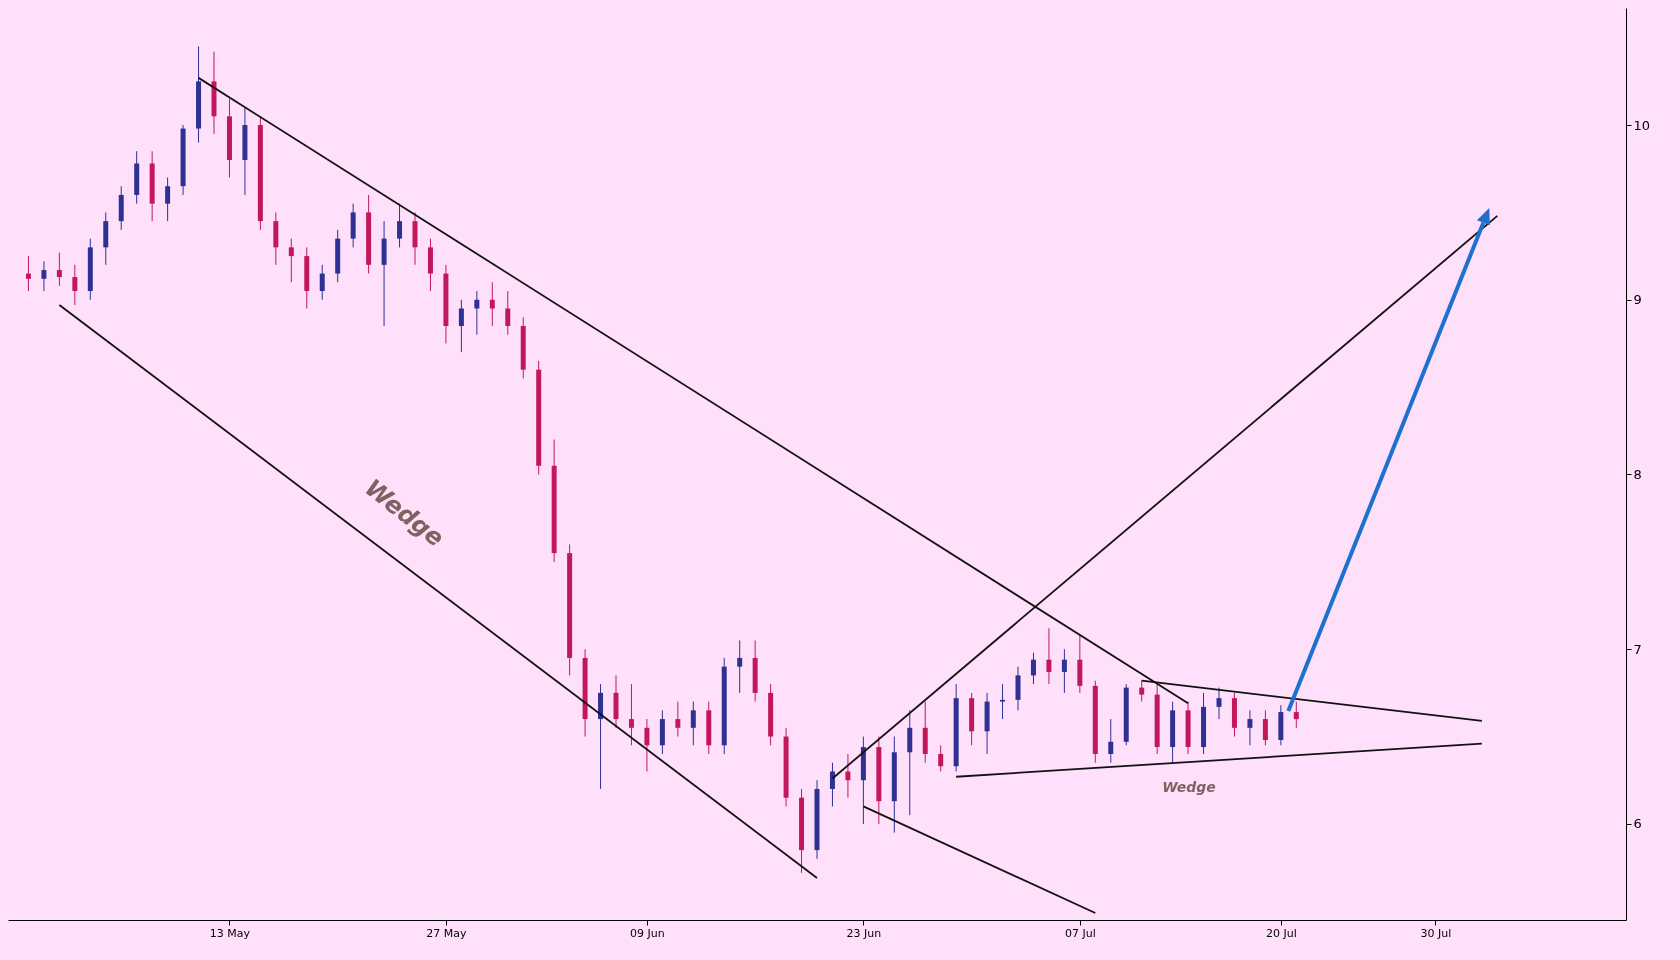  I want to click on x-tick-label: 20 Jul, so click(1281, 933).